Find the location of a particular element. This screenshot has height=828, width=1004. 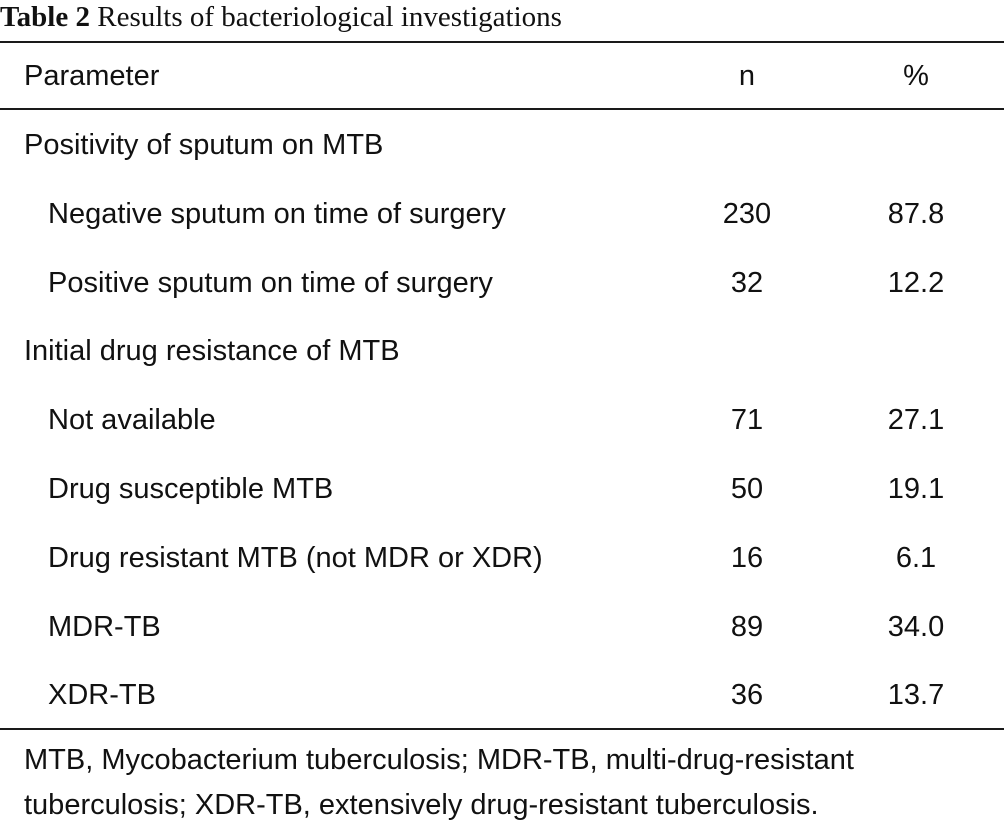

row-n: 50 is located at coordinates (747, 489).